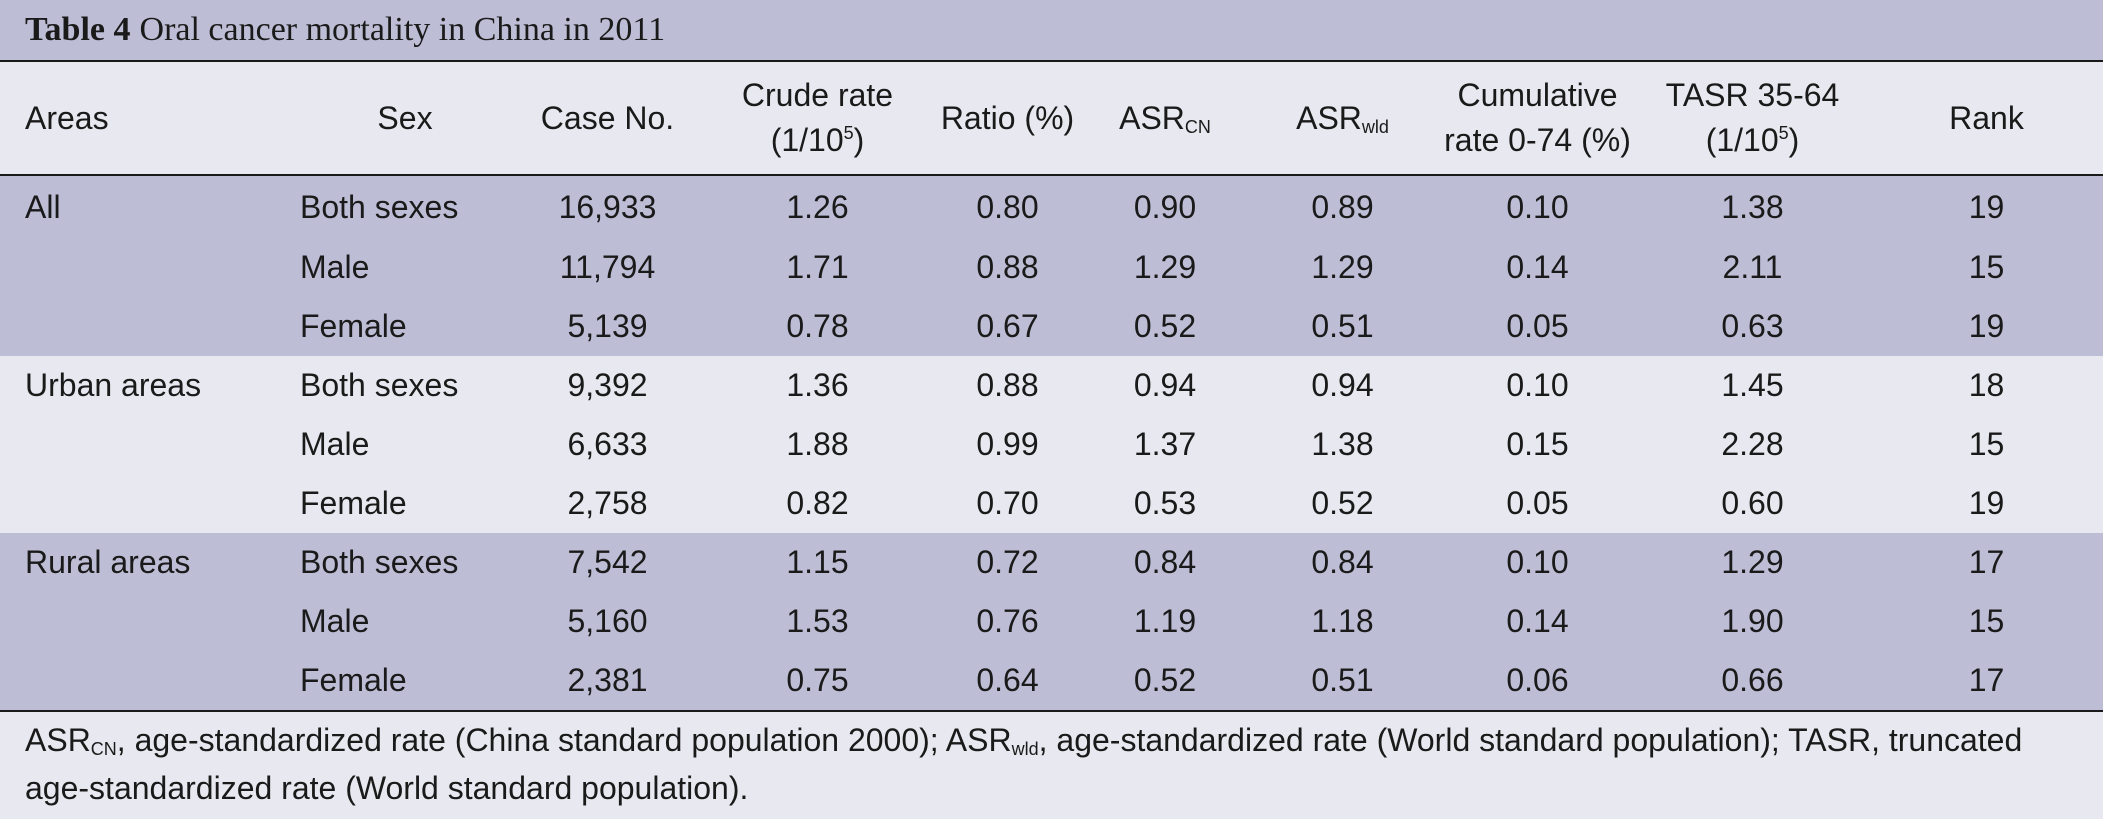 This screenshot has height=819, width=2103. Describe the element at coordinates (1342, 385) in the screenshot. I see `cell-asr-wld: 0.94` at that location.